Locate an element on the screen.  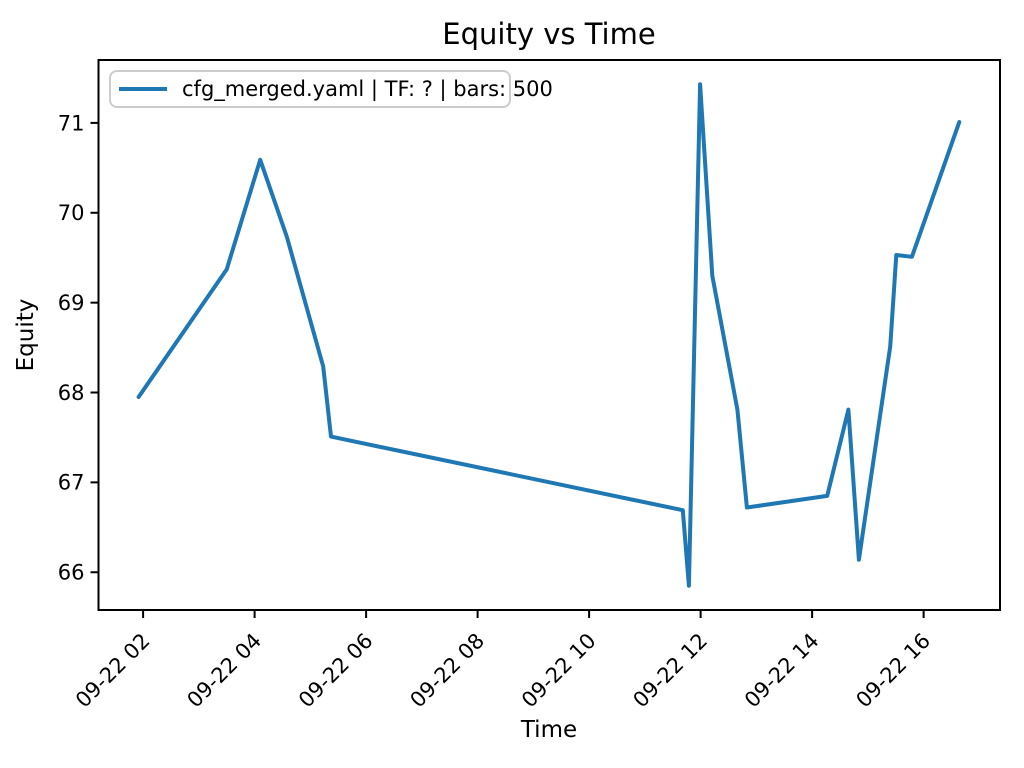
x-tick-label: 09-22 12 is located at coordinates (670, 671).